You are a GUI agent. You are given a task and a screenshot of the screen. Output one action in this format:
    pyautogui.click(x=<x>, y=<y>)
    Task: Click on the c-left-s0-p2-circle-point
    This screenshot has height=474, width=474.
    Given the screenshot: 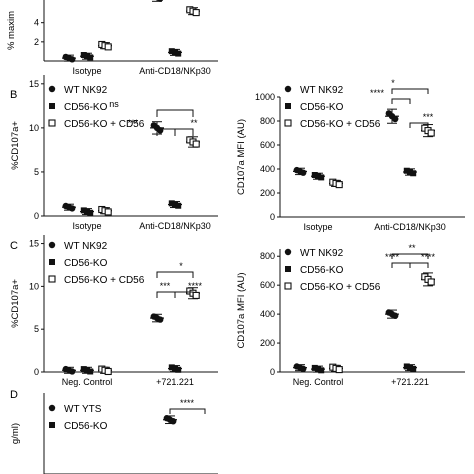 What is the action you would take?
    pyautogui.click(x=72, y=371)
    